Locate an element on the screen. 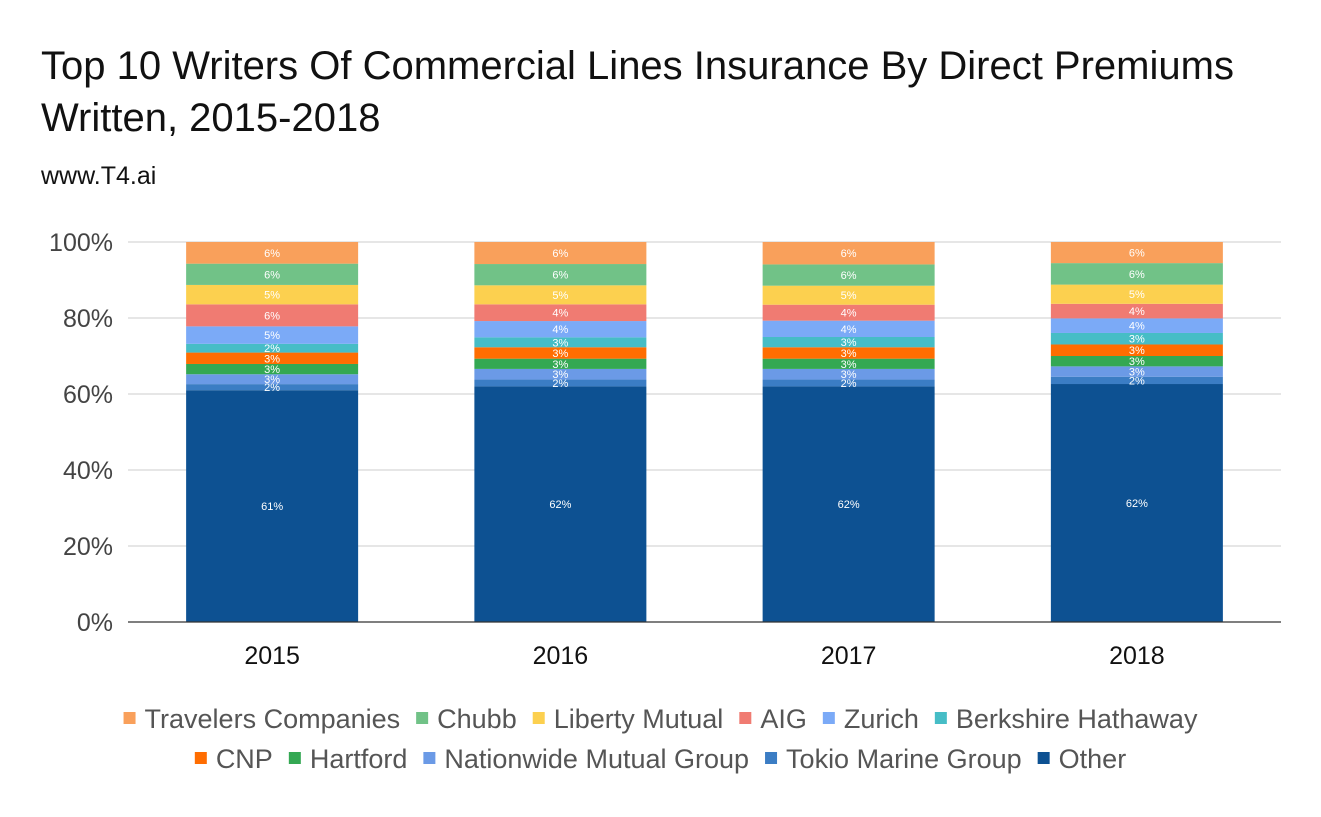 This screenshot has width=1321, height=817. legend-label: Chubb is located at coordinates (477, 719).